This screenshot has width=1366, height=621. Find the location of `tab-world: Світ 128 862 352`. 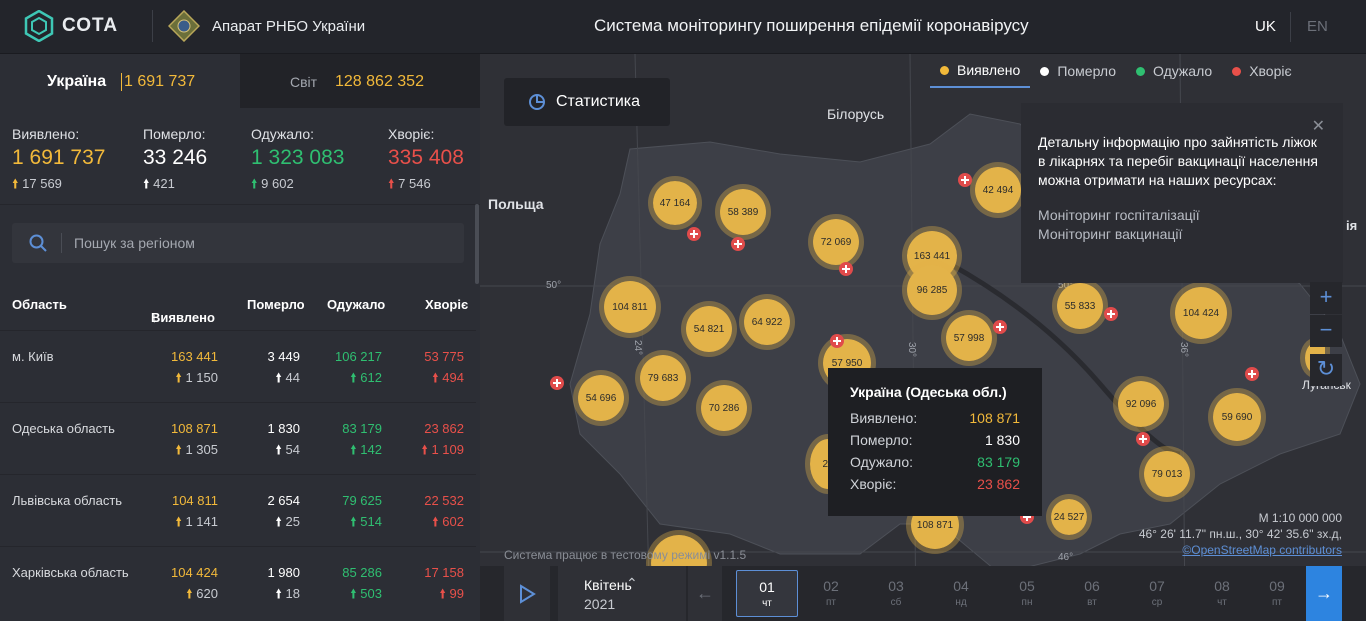

tab-world: Світ 128 862 352 is located at coordinates (360, 81).